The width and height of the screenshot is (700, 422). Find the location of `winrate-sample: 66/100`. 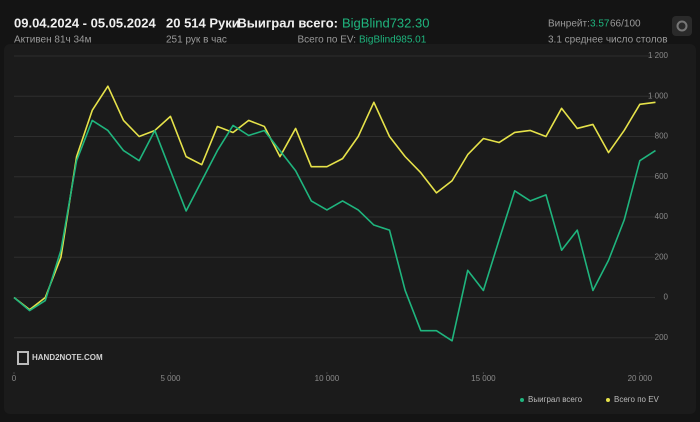

winrate-sample: 66/100 is located at coordinates (625, 24).